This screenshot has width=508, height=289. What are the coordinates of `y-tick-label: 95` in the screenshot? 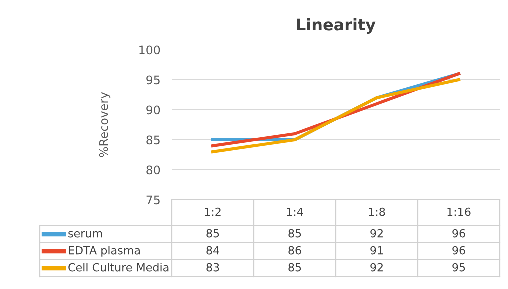 It's located at (153, 80).